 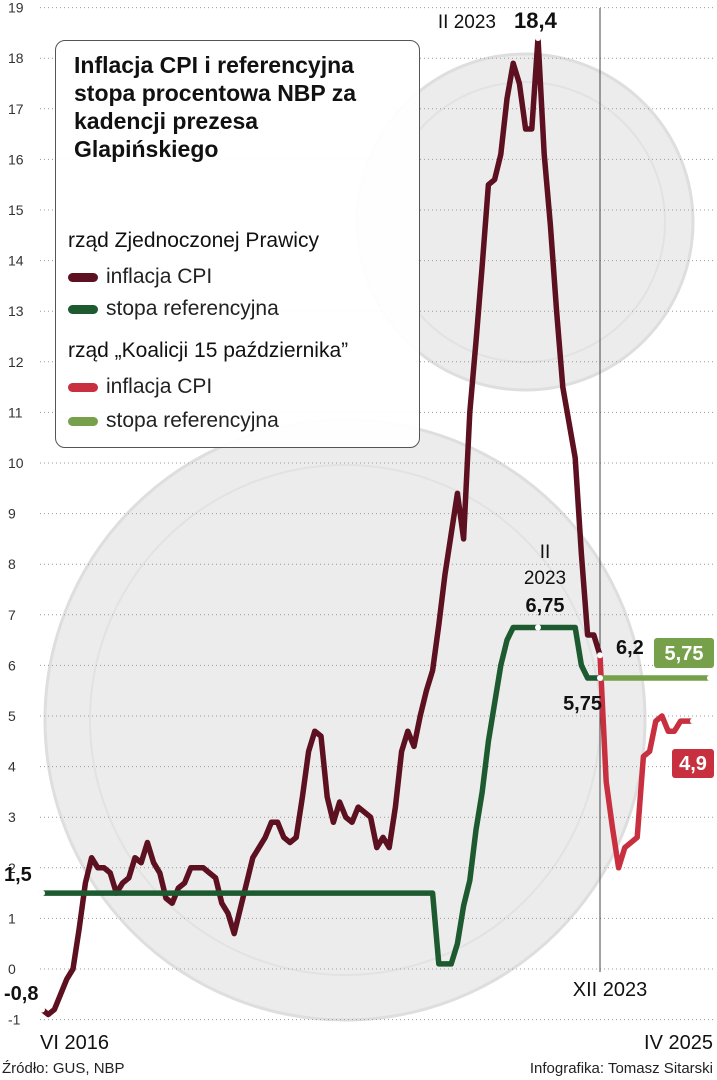 What do you see at coordinates (16, 58) in the screenshot?
I see `y-tick-label: 18` at bounding box center [16, 58].